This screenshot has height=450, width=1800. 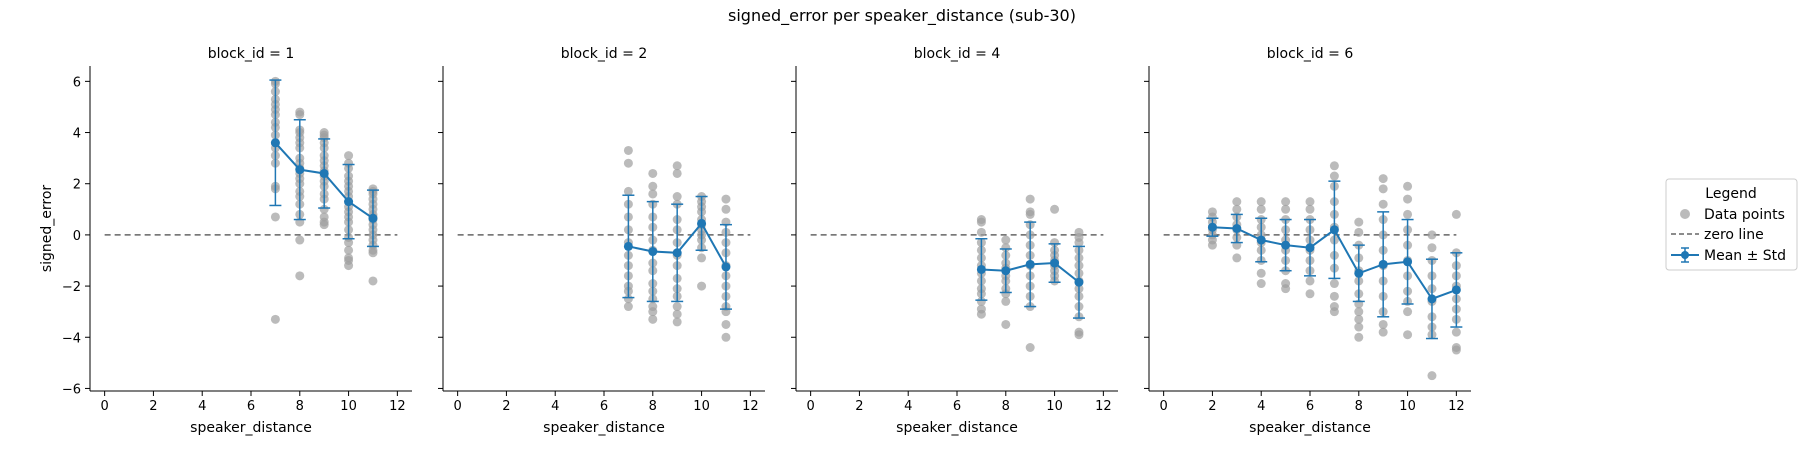 What do you see at coordinates (957, 54) in the screenshot?
I see `panel-title: block_id = 4` at bounding box center [957, 54].